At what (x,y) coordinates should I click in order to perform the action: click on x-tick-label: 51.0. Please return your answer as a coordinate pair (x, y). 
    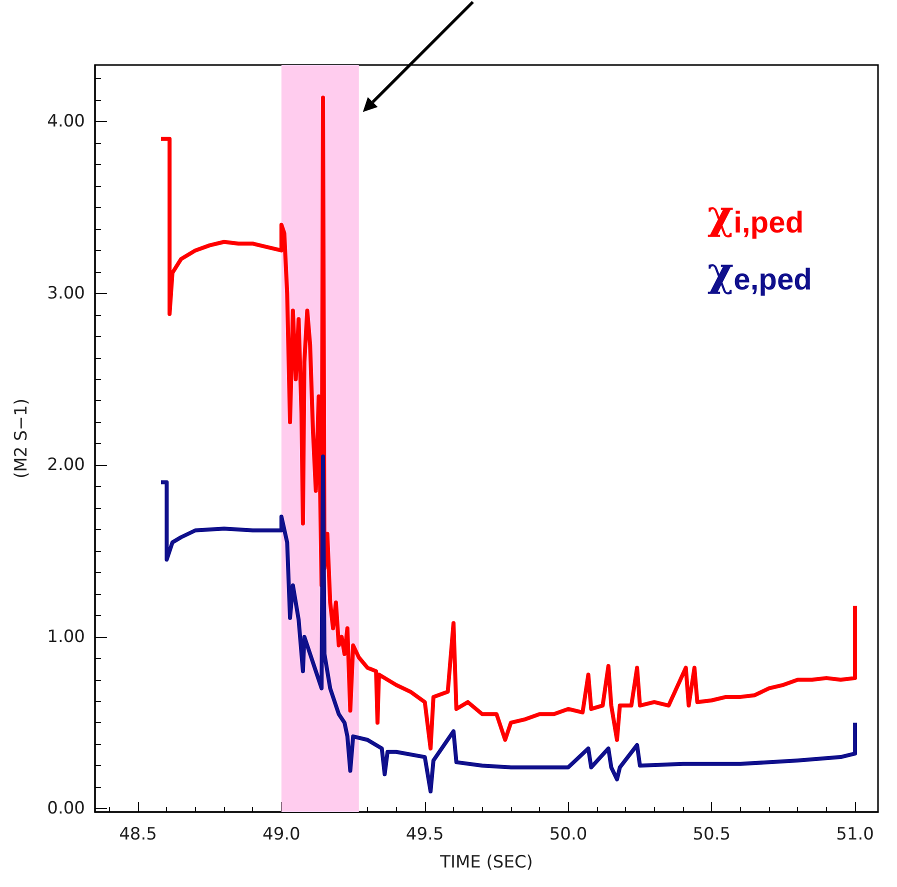
    Looking at the image, I should click on (855, 834).